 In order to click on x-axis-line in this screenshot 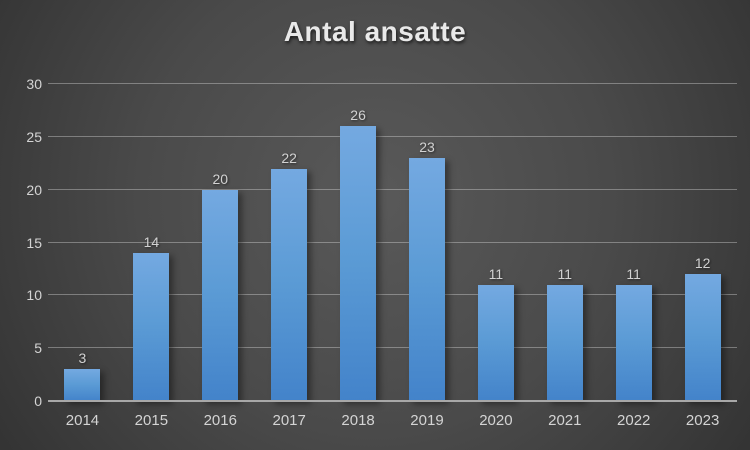, I will do `click(392, 401)`.